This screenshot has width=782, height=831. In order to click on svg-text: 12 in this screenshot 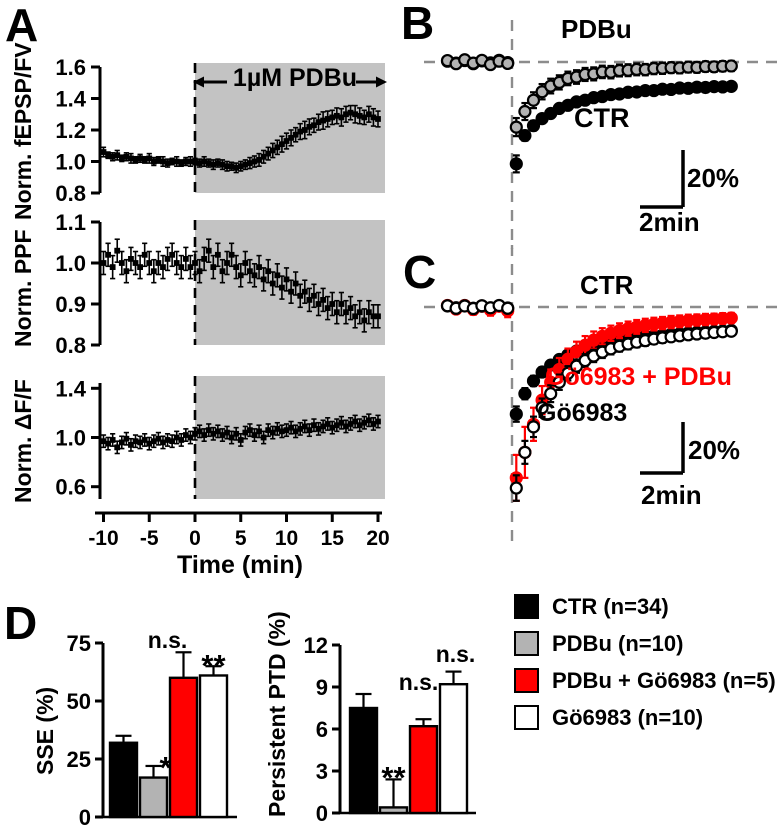, I will do `click(316, 645)`.